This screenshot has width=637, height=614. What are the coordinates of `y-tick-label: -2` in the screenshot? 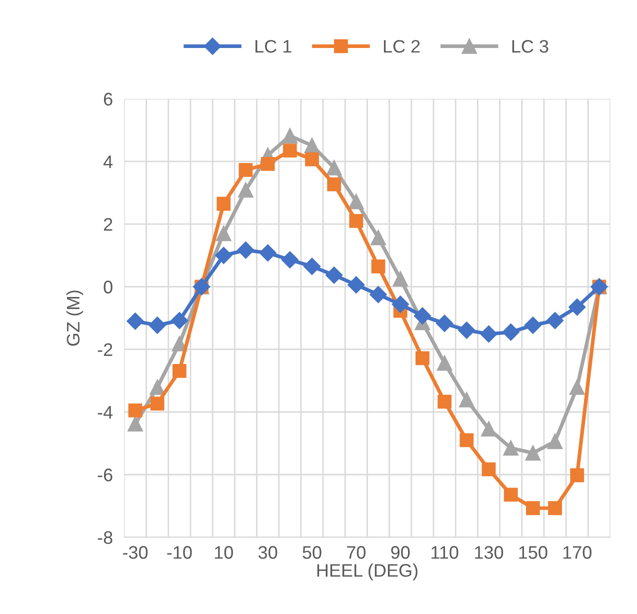 It's located at (105, 349).